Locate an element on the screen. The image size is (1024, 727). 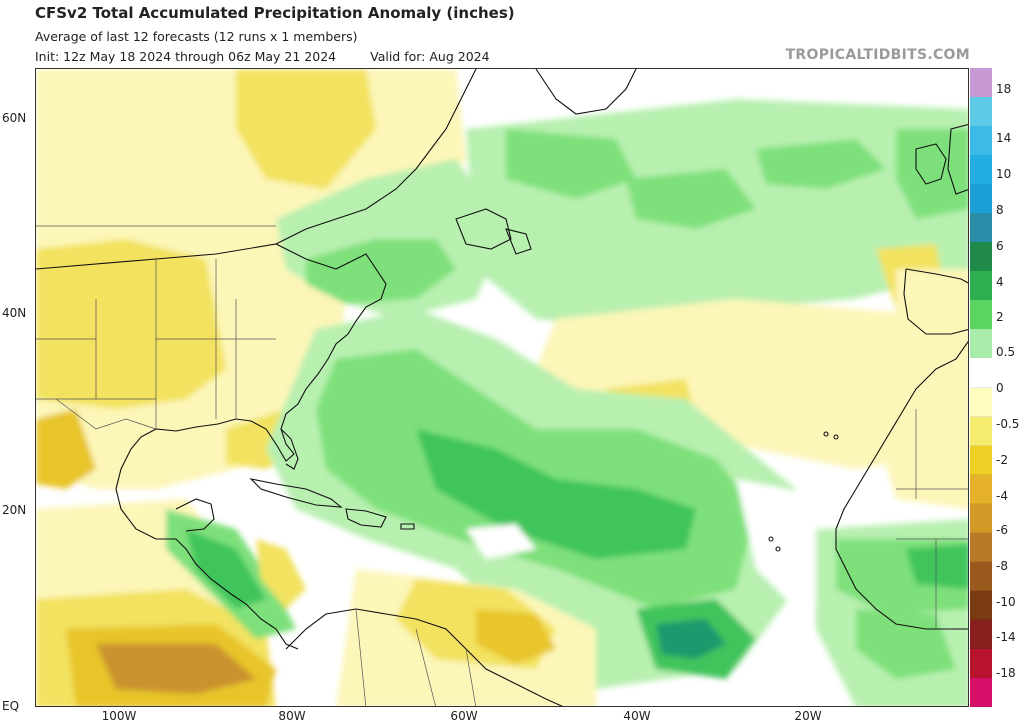
brand-watermark: TROPICALTIDBITS.COM is located at coordinates (877, 55).